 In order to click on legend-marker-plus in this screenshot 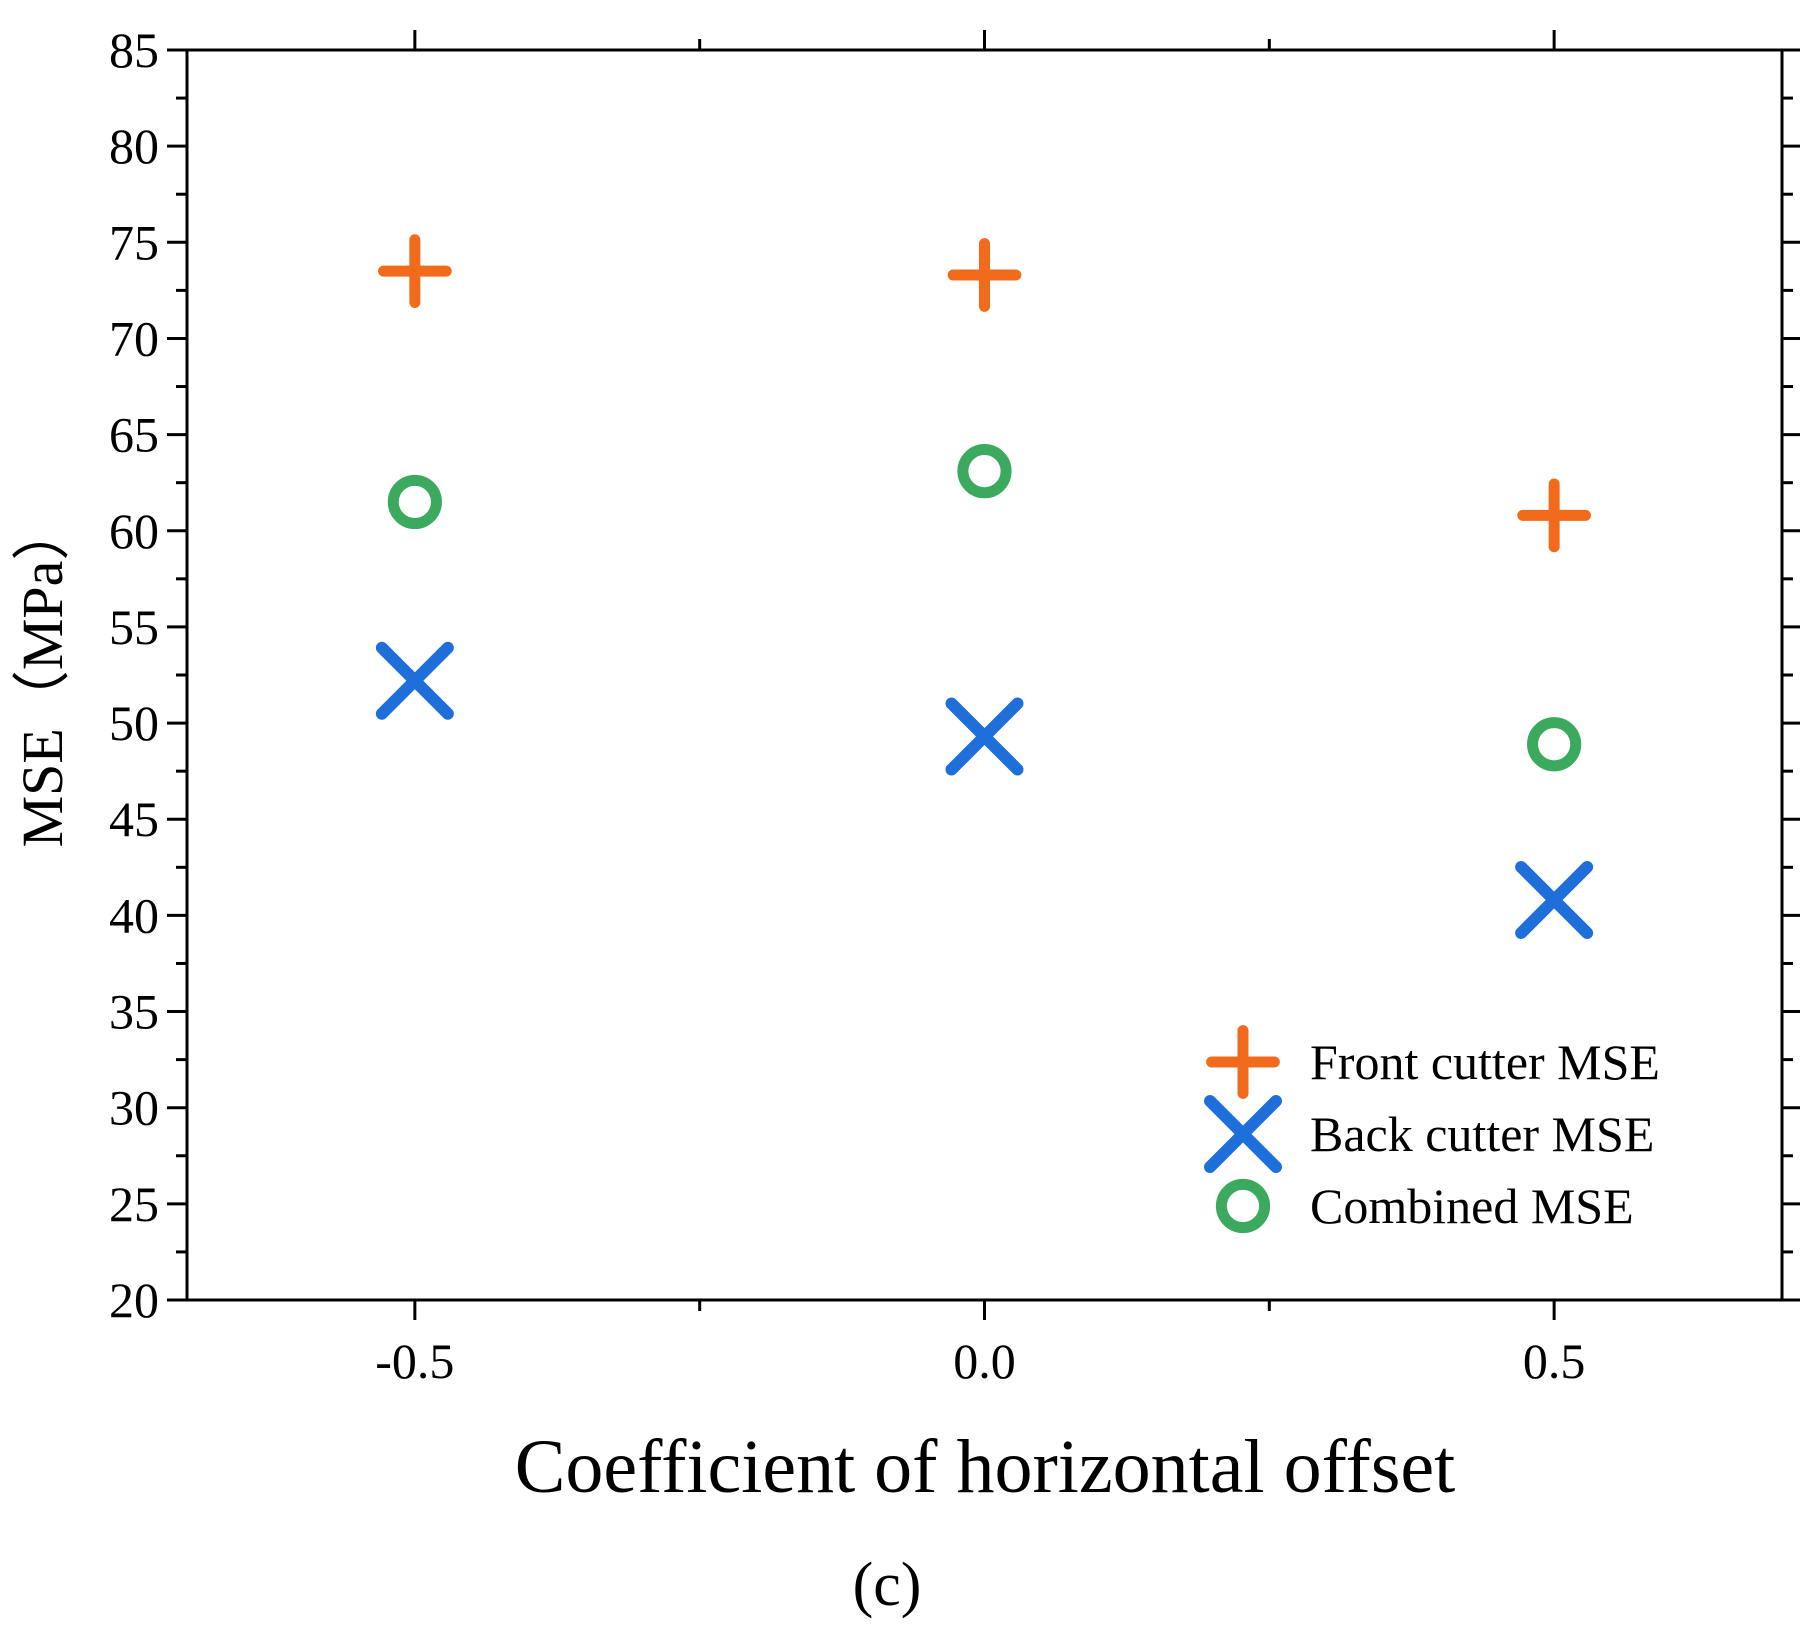, I will do `click(1243, 1062)`.